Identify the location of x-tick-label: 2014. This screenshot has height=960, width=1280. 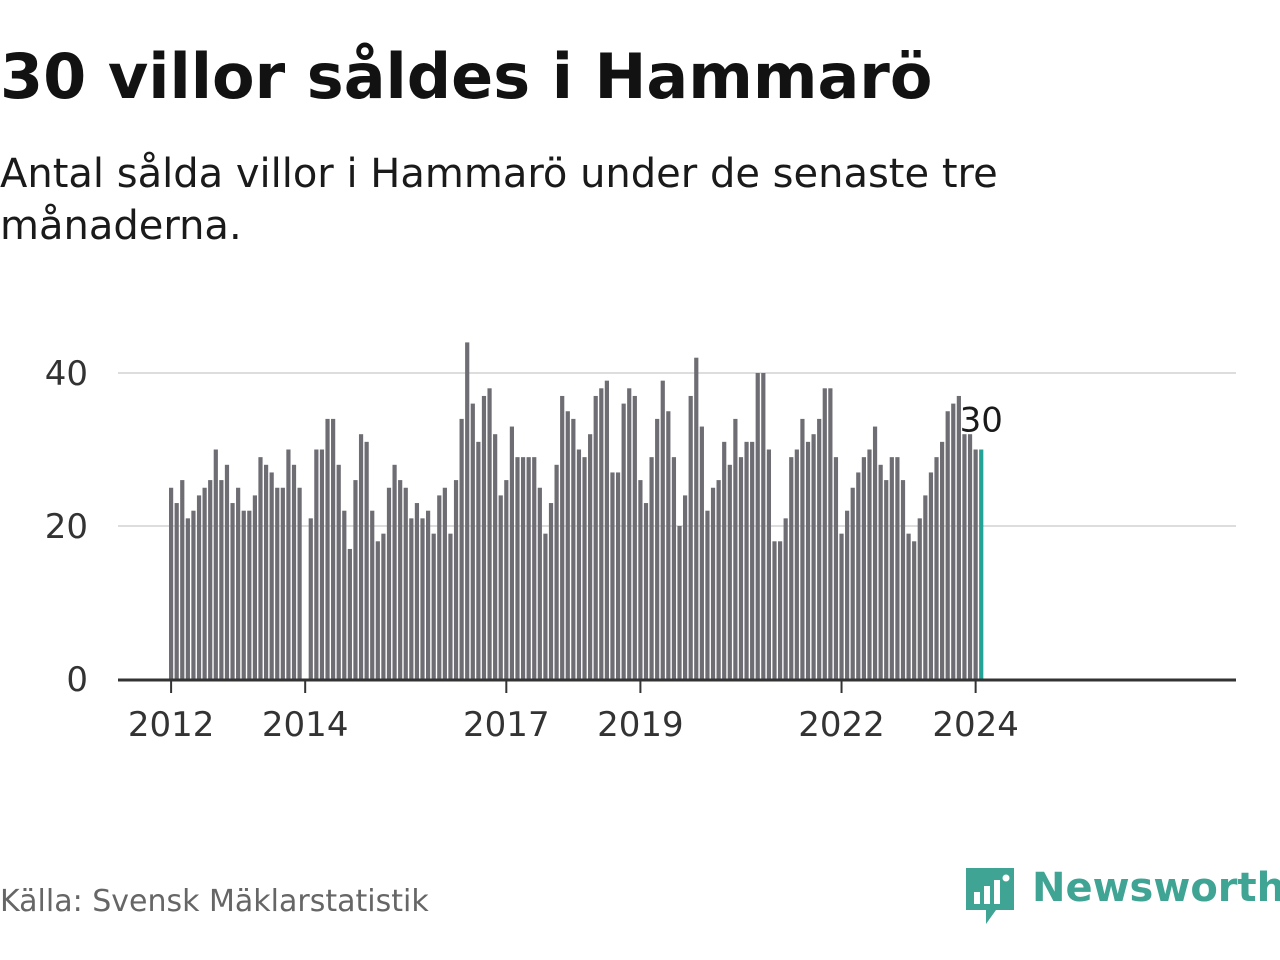
(305, 725).